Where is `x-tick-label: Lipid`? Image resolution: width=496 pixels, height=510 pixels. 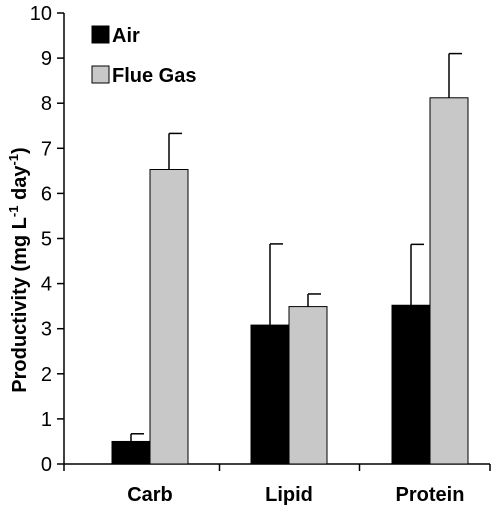
x-tick-label: Lipid is located at coordinates (289, 495).